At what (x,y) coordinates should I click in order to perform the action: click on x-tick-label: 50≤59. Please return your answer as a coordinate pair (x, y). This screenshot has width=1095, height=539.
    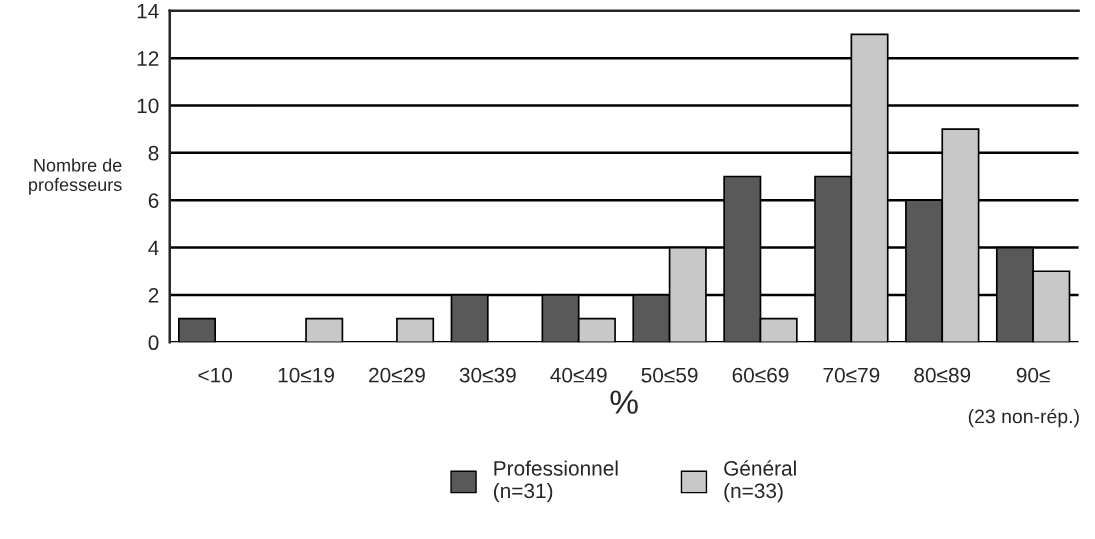
    Looking at the image, I should click on (669, 375).